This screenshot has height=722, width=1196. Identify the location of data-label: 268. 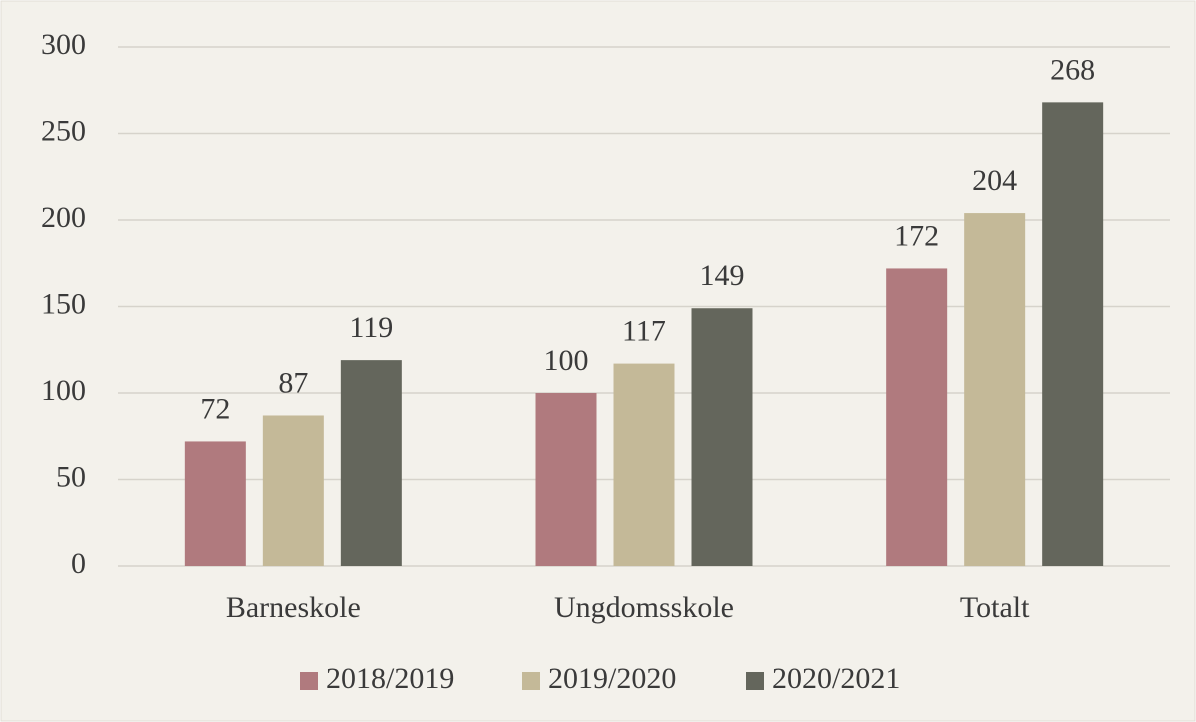
(1072, 69).